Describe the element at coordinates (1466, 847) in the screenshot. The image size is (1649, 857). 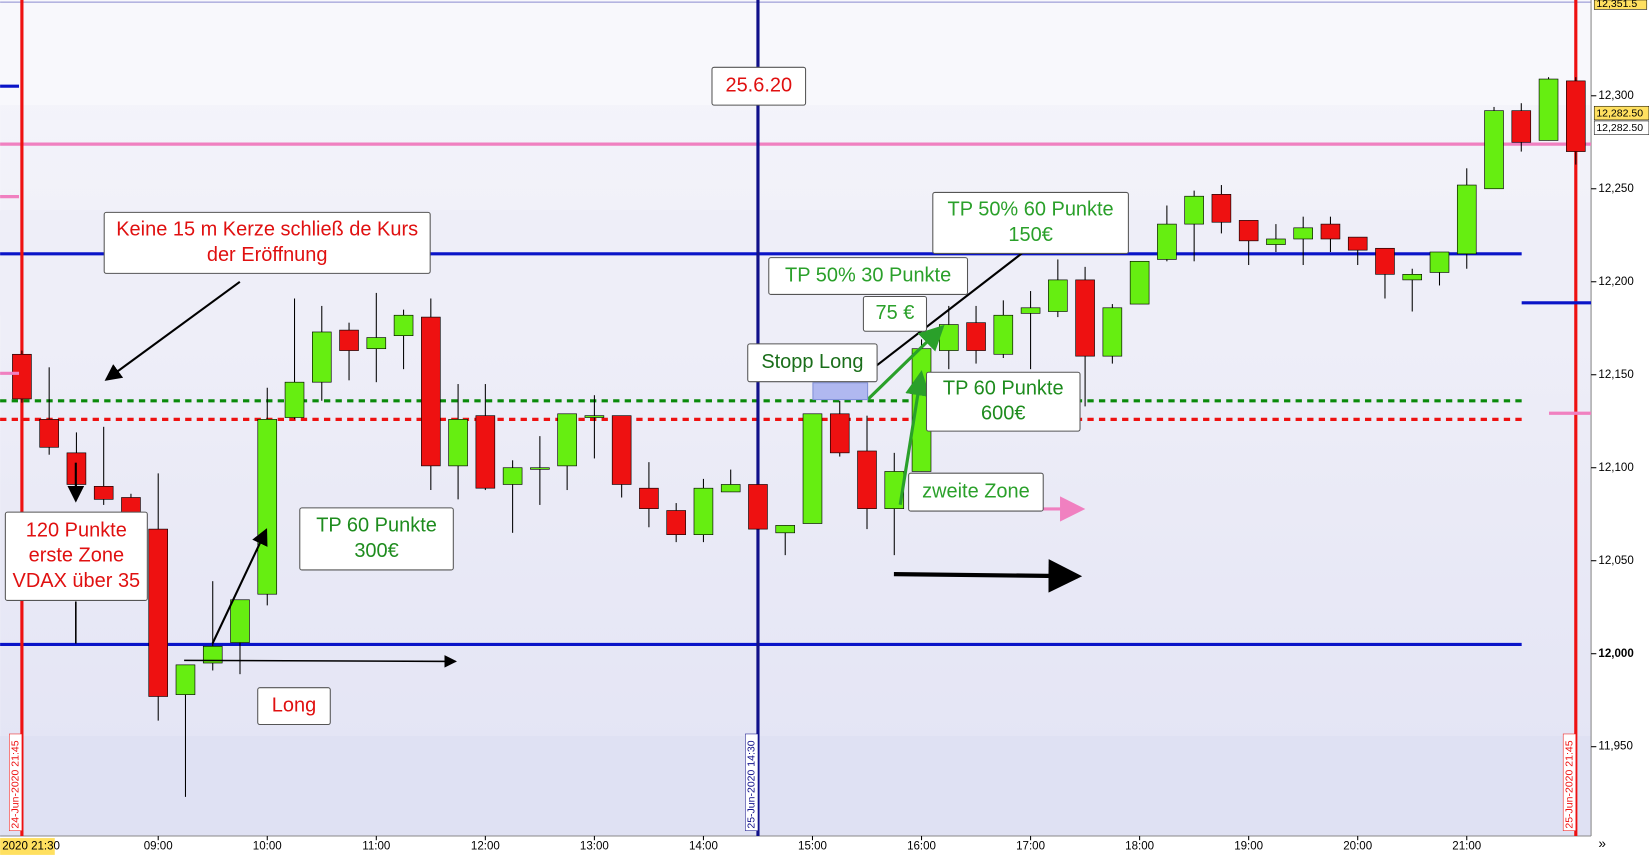
I see `x-tick-label: 21:00` at that location.